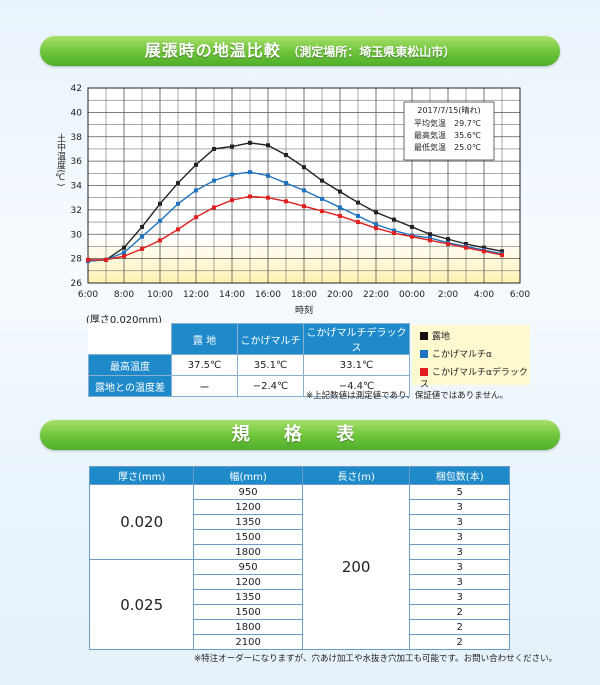 This screenshot has width=600, height=685. What do you see at coordinates (77, 113) in the screenshot?
I see `y-tick-label: 40` at bounding box center [77, 113].